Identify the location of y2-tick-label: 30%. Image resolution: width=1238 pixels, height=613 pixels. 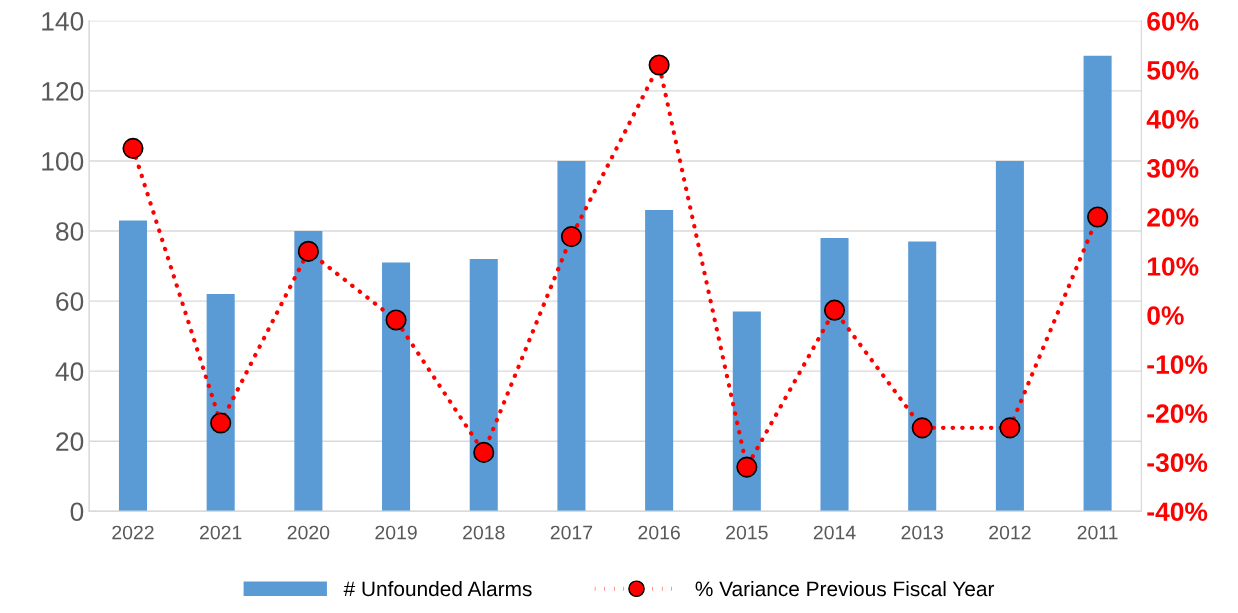
(1172, 168).